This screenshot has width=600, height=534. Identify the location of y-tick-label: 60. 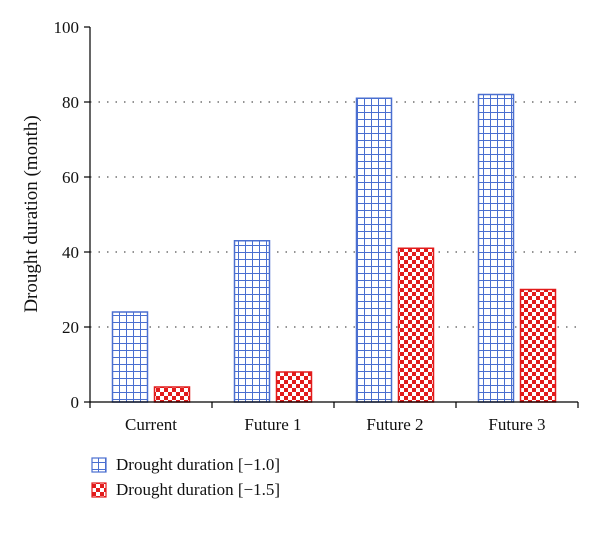
(70, 177).